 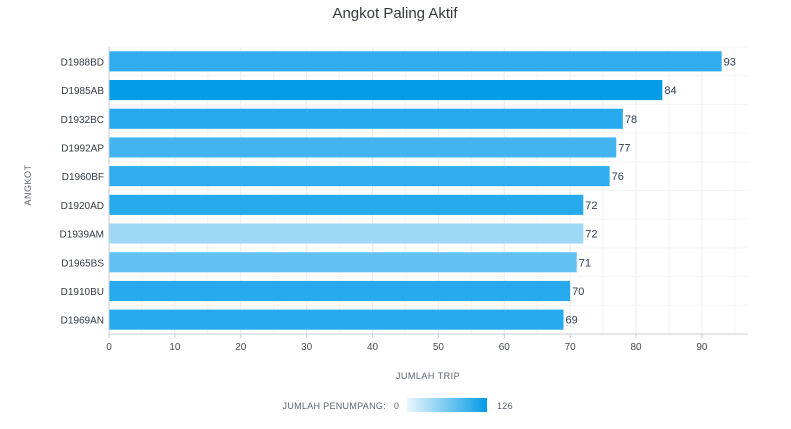 I want to click on category-label: D1965BS, so click(x=82, y=263).